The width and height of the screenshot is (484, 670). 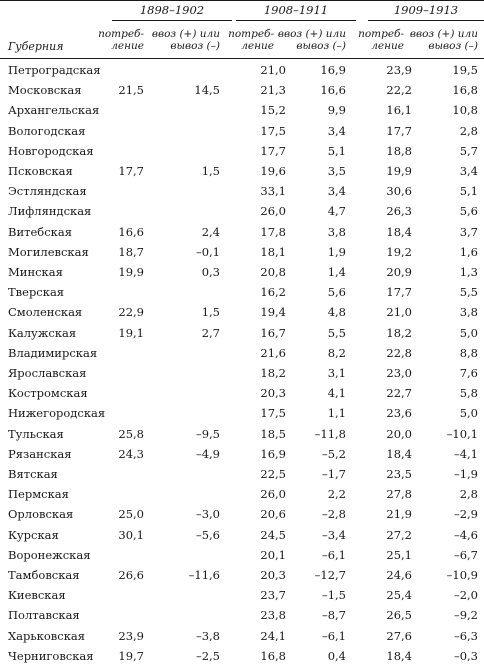 I want to click on cell-consumption-1909: 18,2, so click(x=399, y=332).